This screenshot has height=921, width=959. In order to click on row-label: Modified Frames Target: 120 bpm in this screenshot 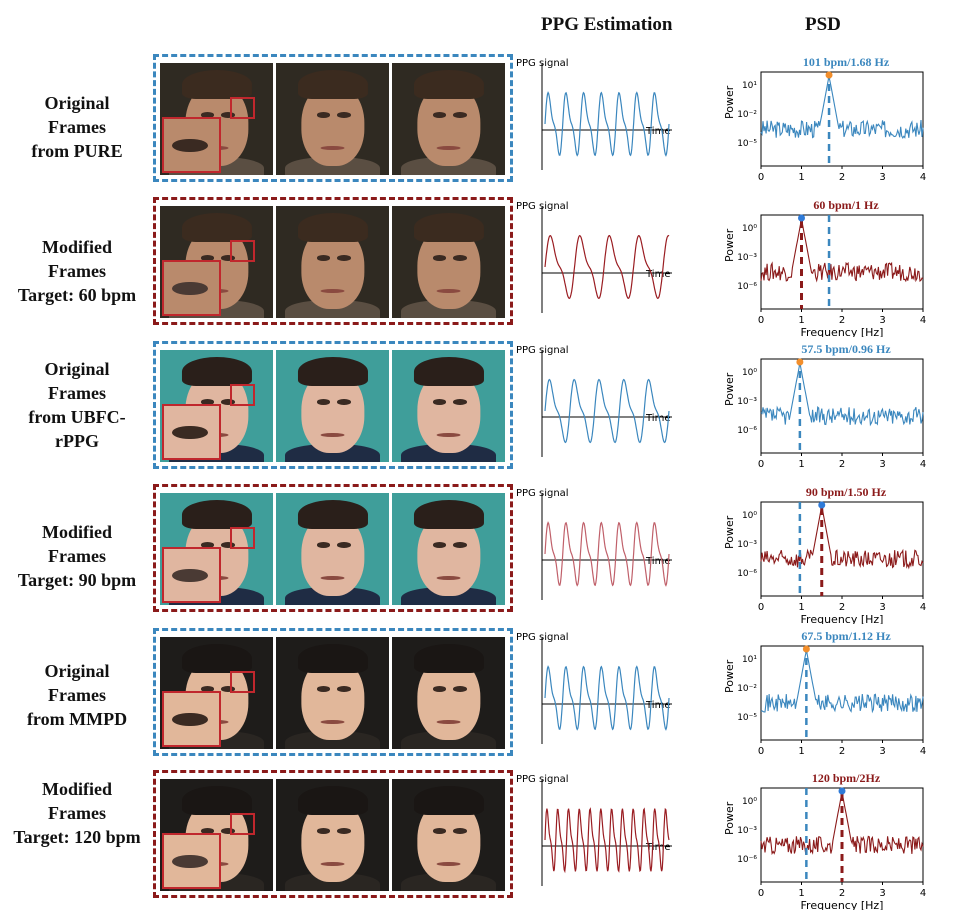, I will do `click(77, 813)`.